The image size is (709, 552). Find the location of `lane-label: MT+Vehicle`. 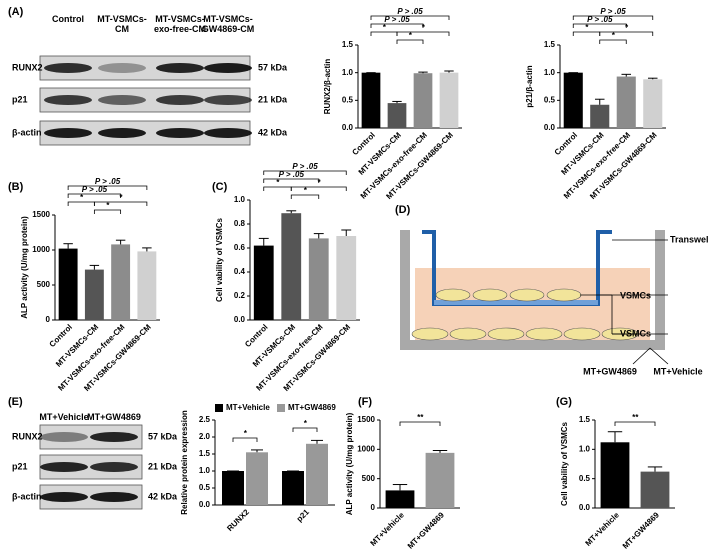

lane-label: MT+Vehicle is located at coordinates (64, 417).